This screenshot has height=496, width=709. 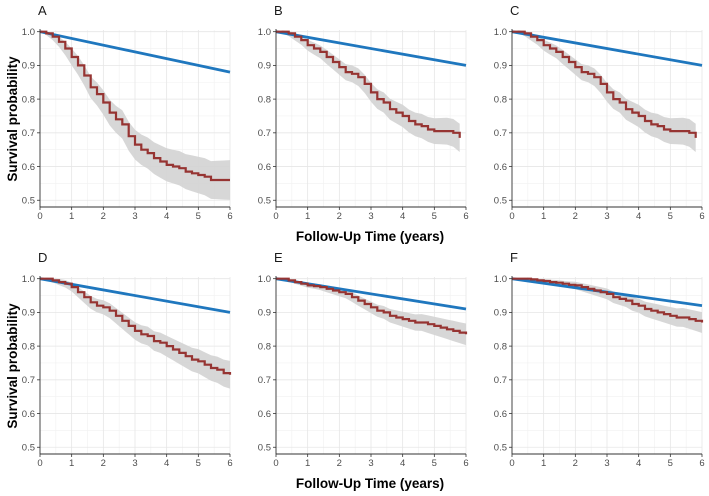 What do you see at coordinates (339, 463) in the screenshot?
I see `panel-e-x-tick-label: 2` at bounding box center [339, 463].